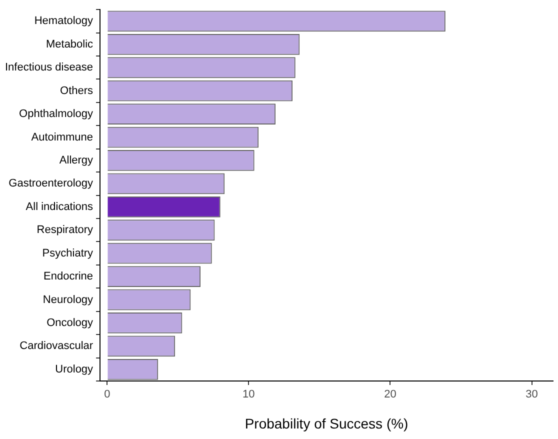  Describe the element at coordinates (69, 276) in the screenshot. I see `y-tick-label: Endocrine` at that location.